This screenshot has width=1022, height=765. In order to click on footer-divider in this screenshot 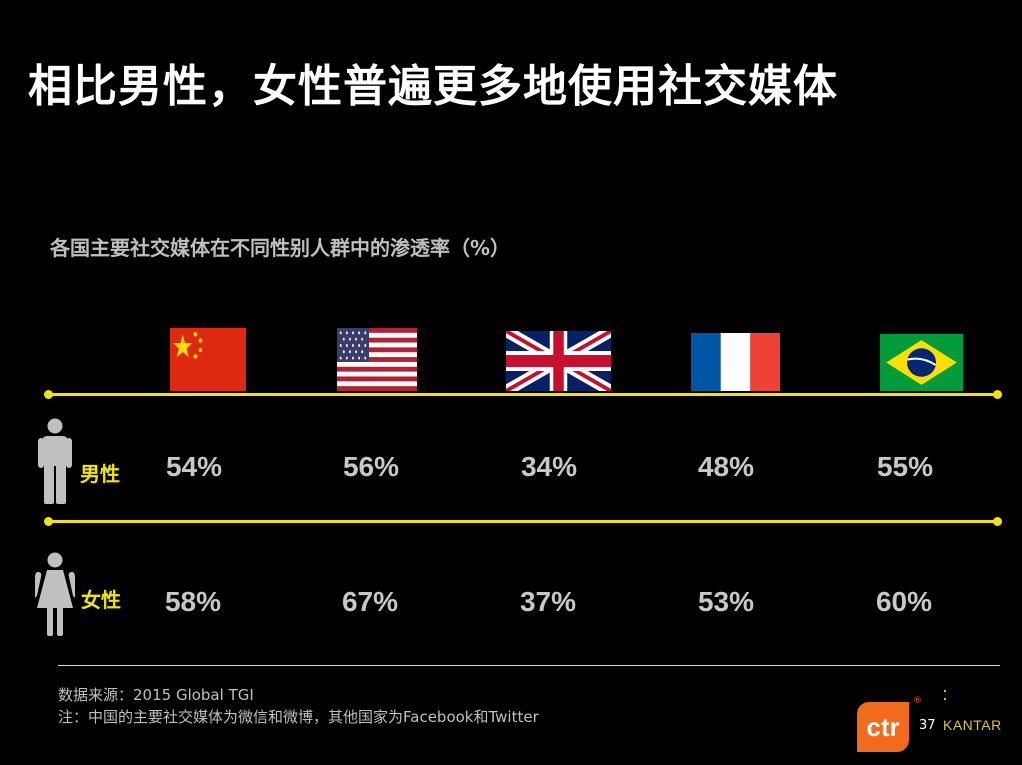, I will do `click(529, 665)`.